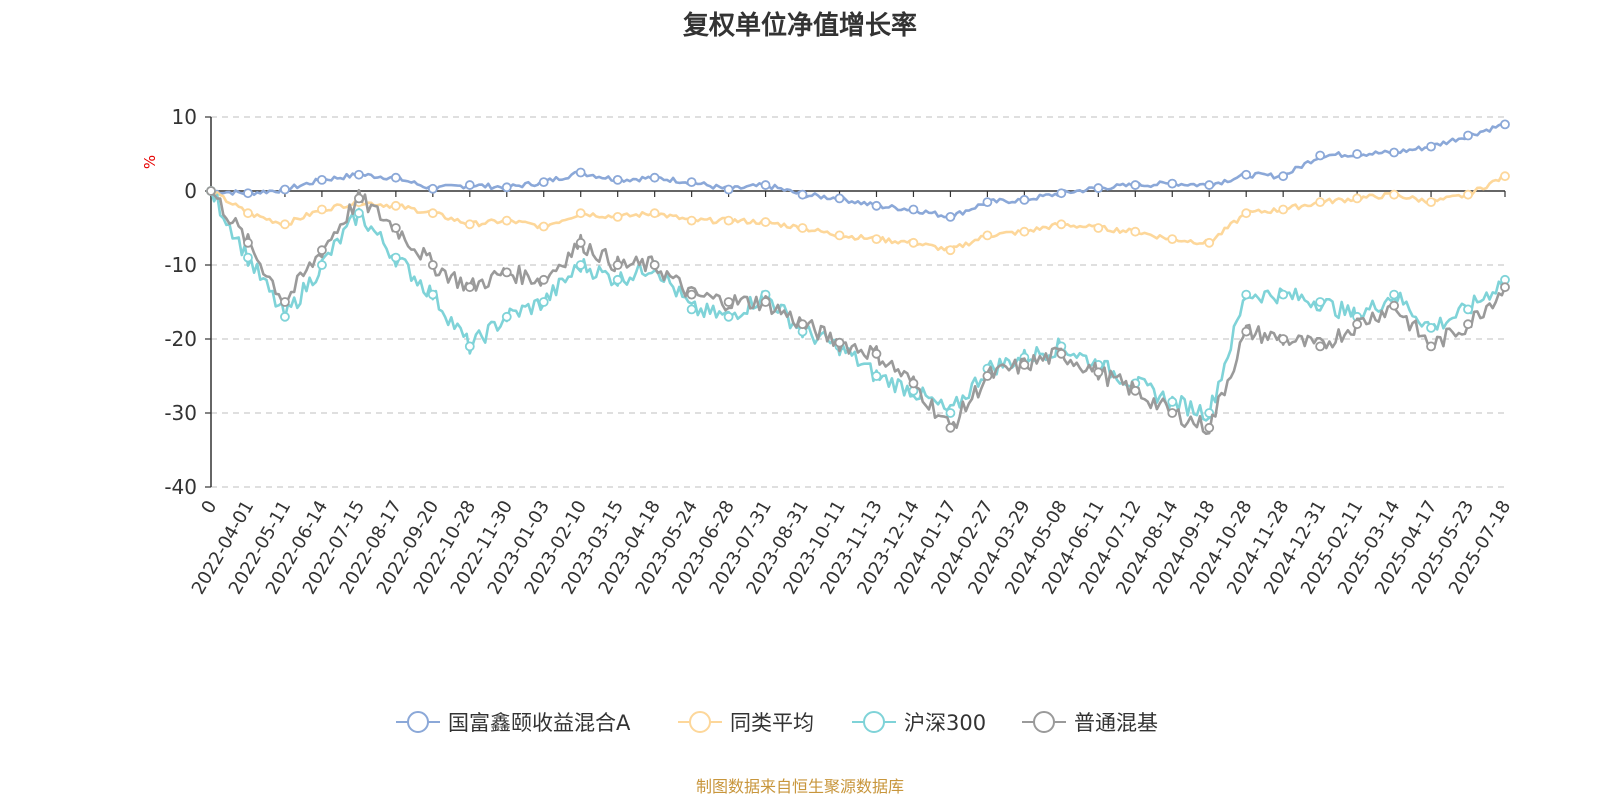 The height and width of the screenshot is (800, 1600). I want to click on legend-label: 同类平均, so click(772, 723).